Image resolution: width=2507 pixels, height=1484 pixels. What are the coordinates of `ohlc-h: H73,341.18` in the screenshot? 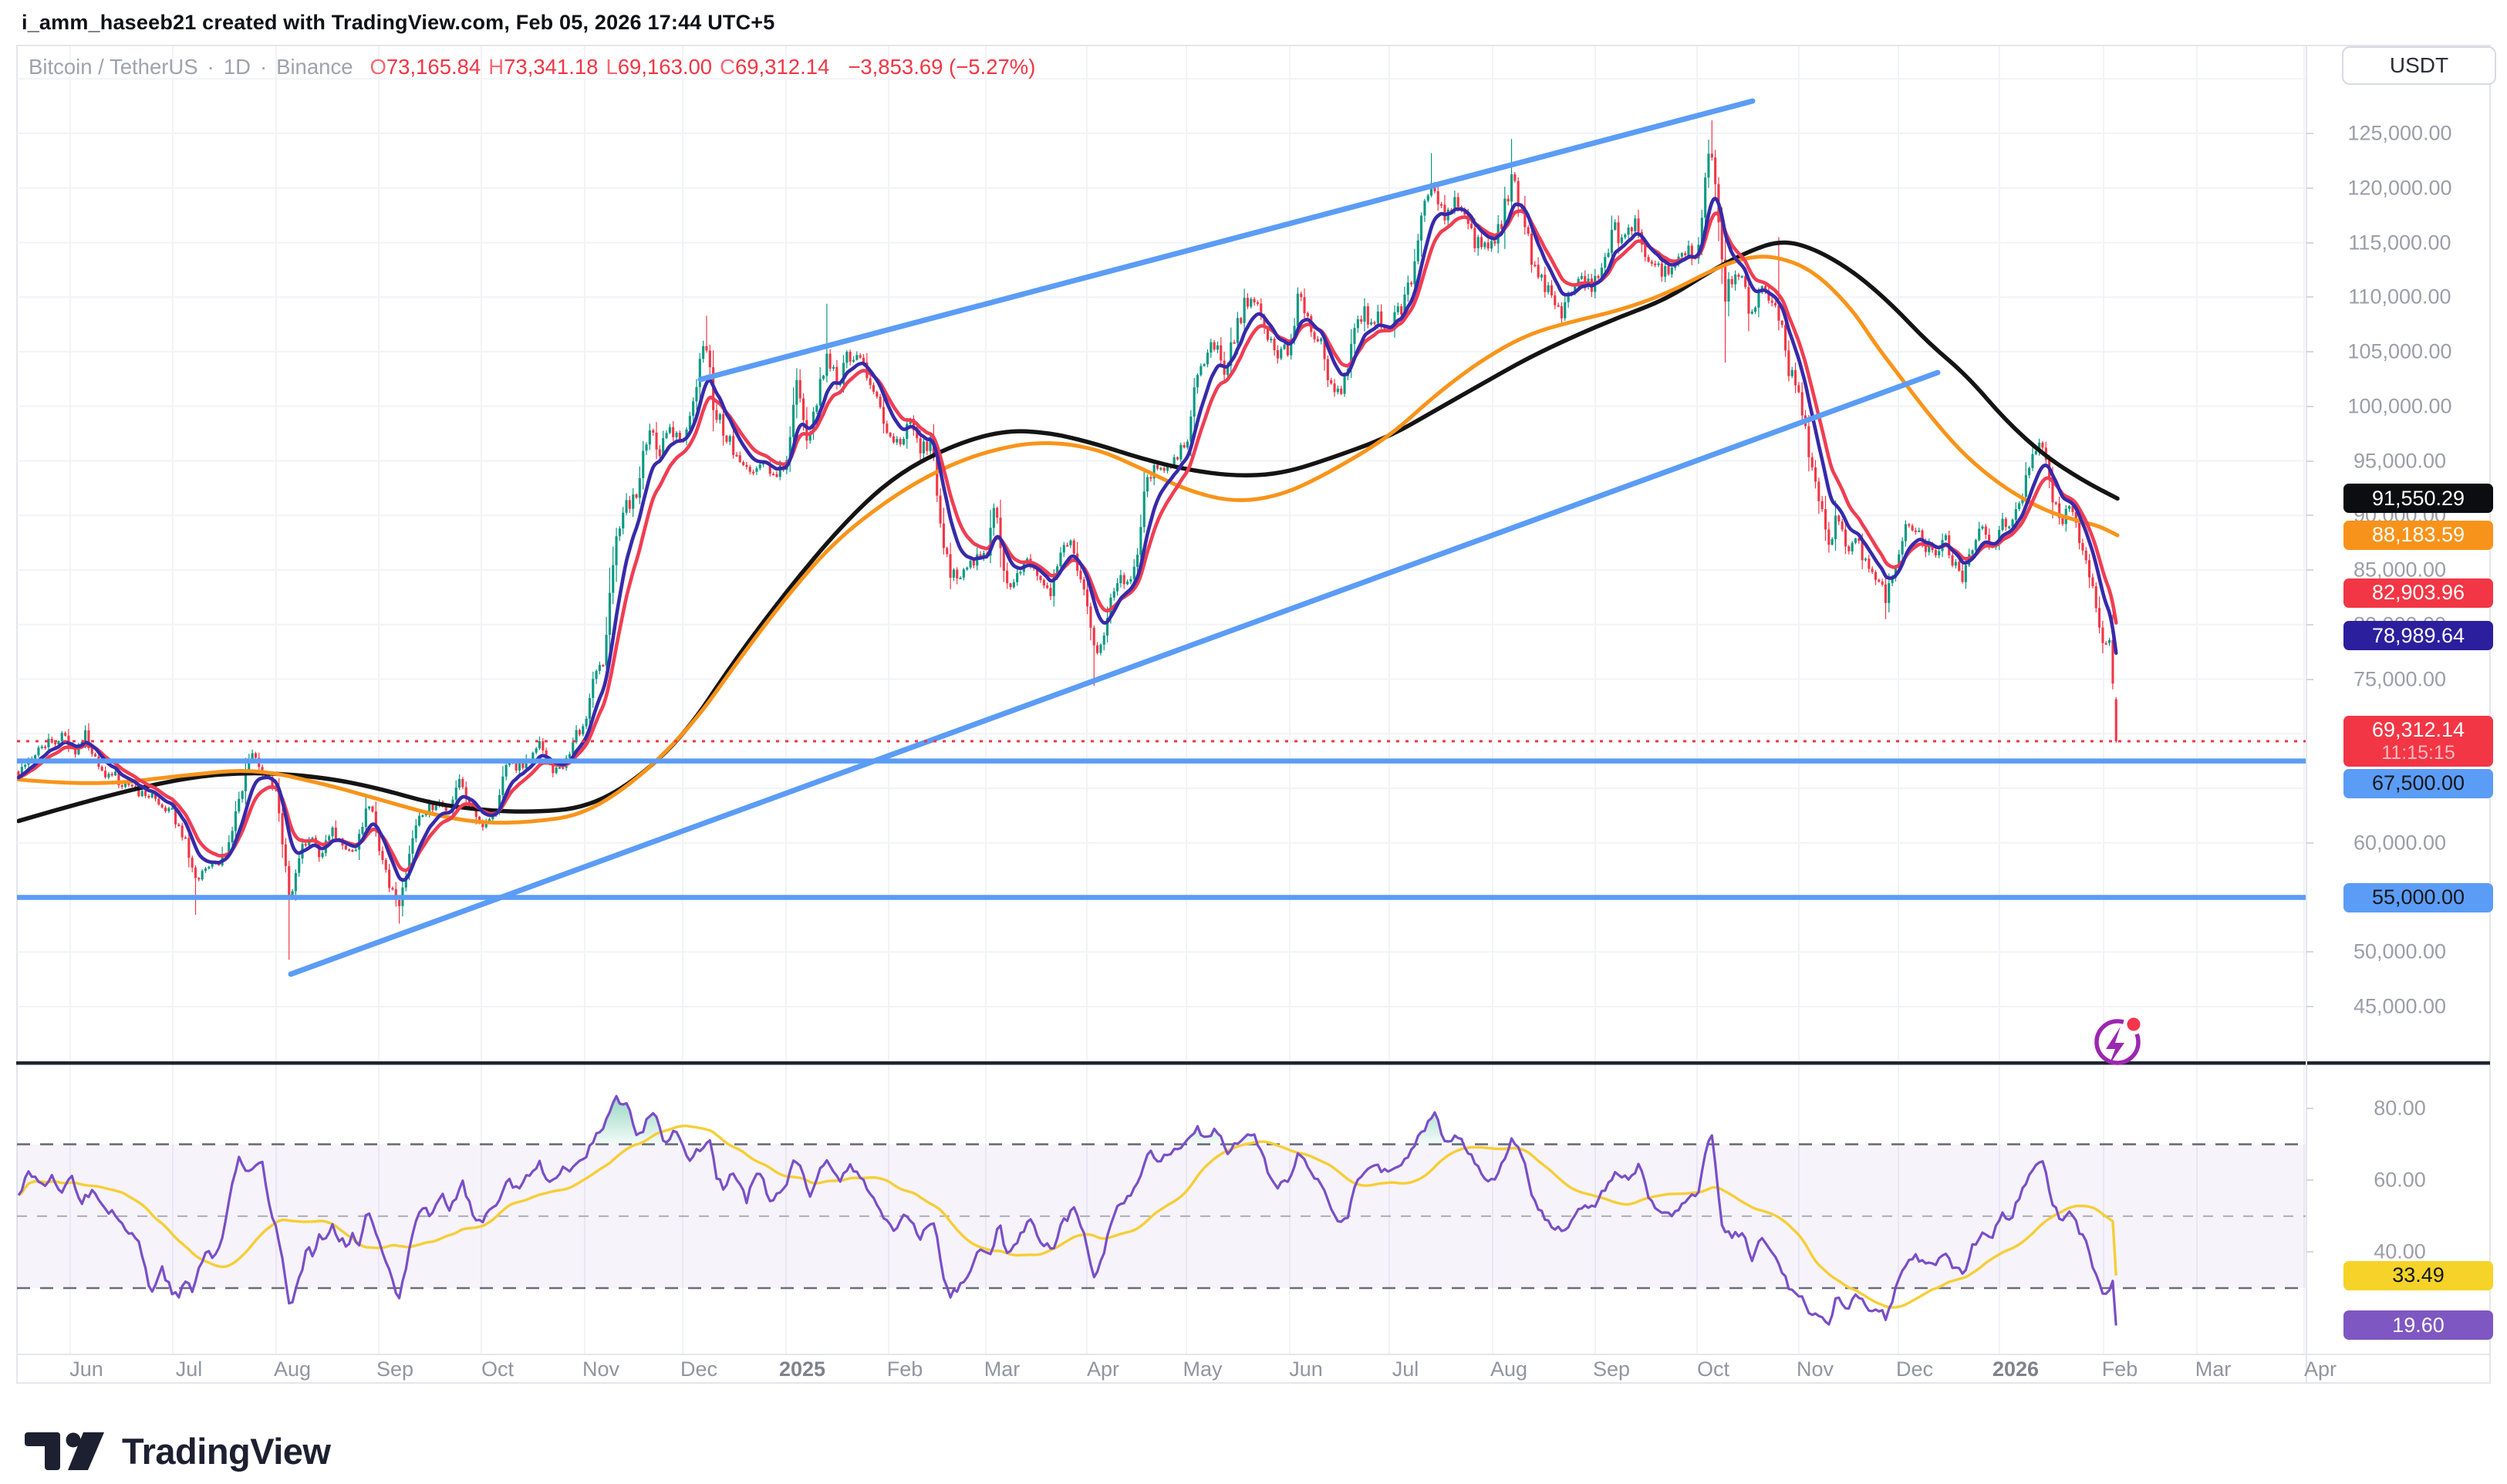 It's located at (543, 67).